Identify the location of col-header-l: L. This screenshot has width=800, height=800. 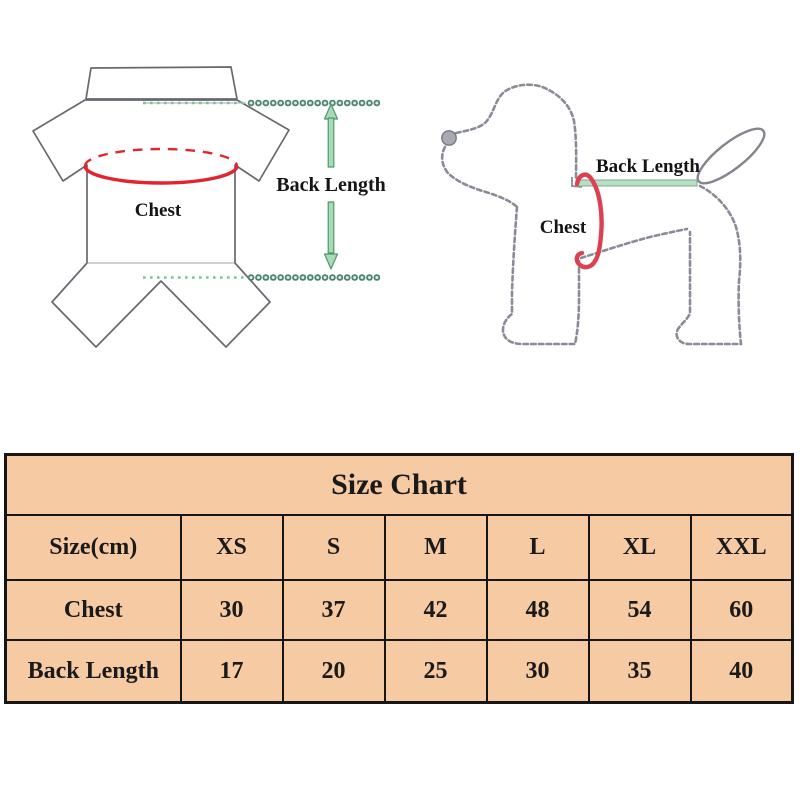
(537, 547).